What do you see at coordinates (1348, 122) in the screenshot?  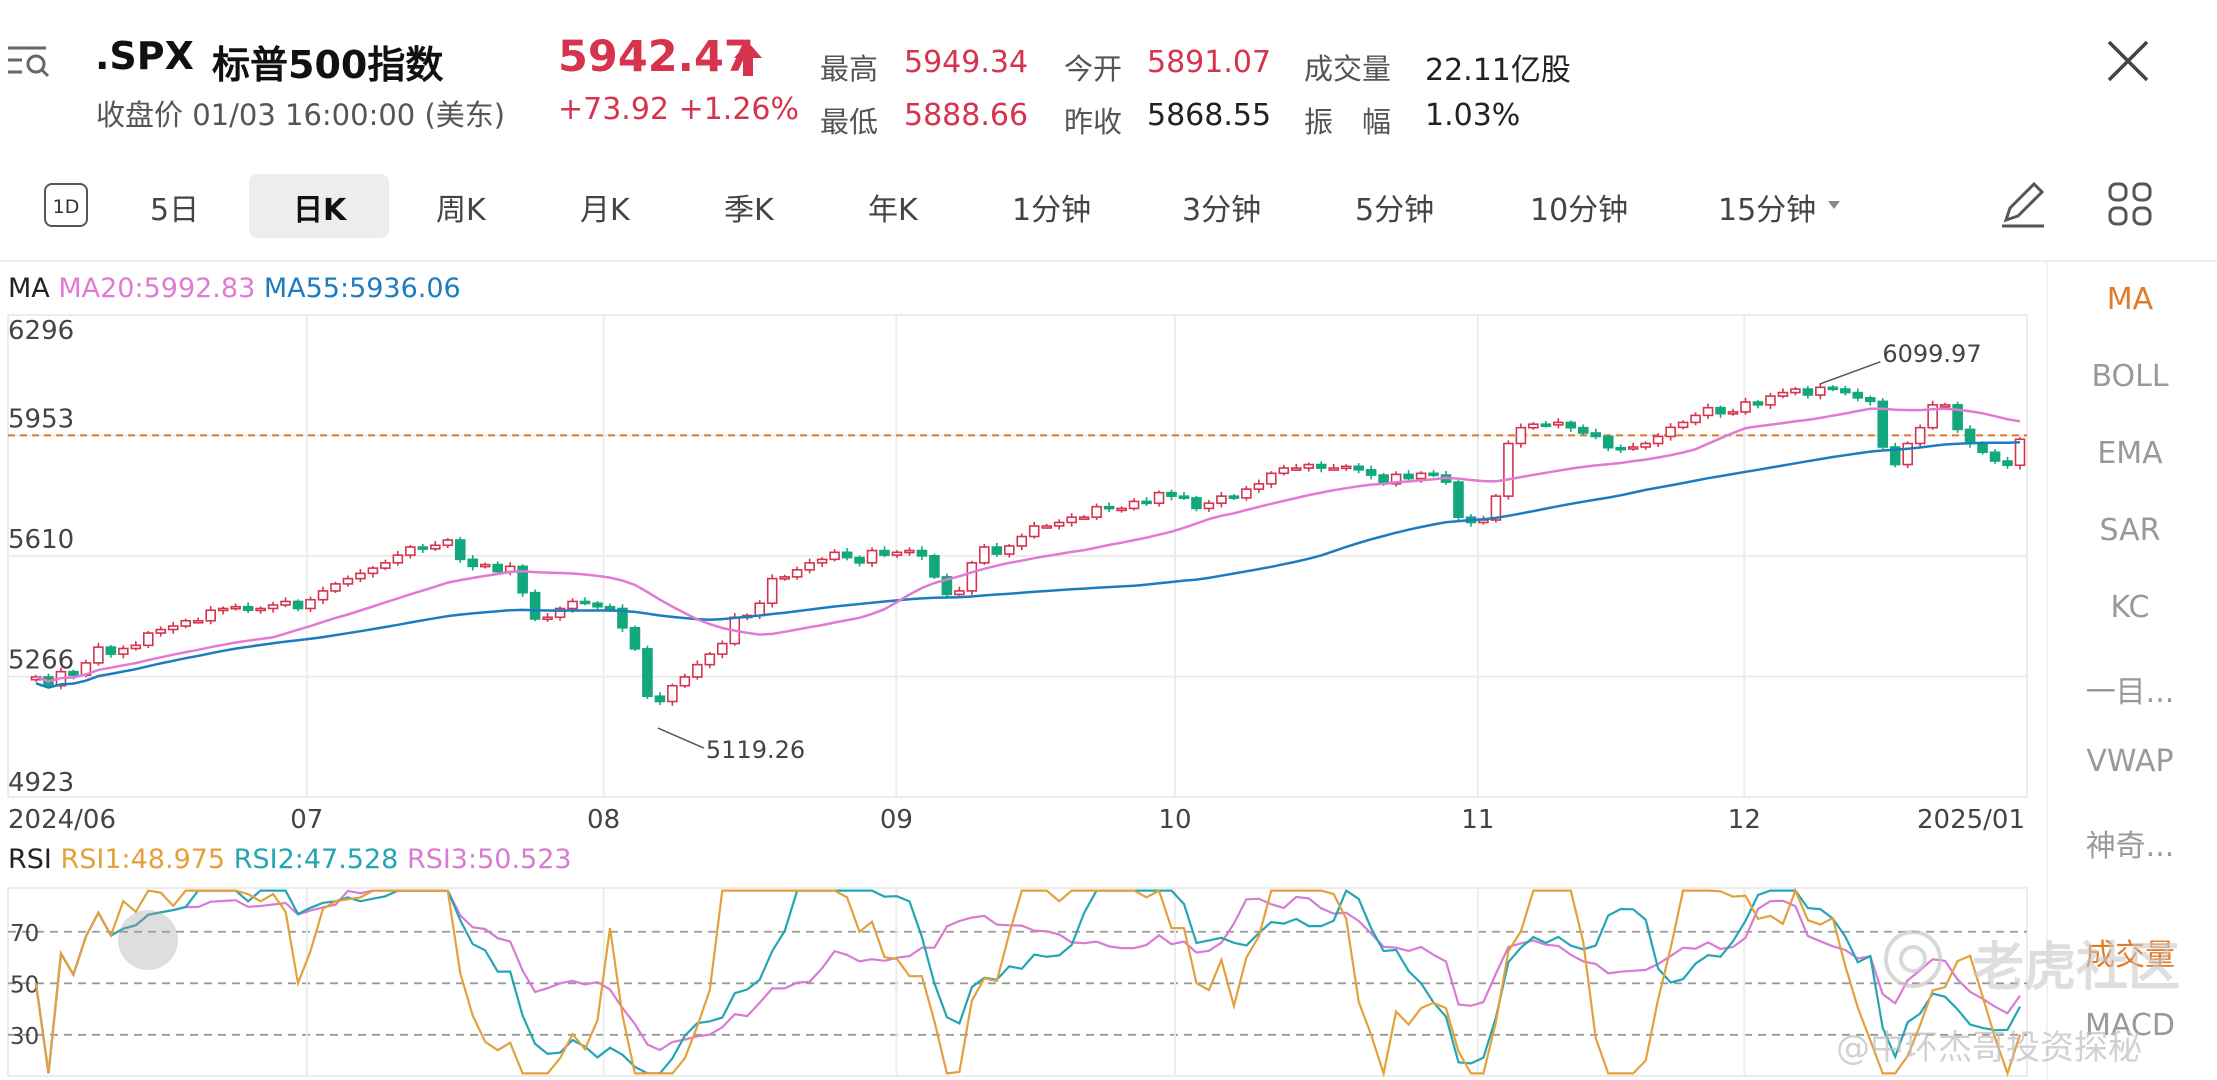 I see `amplitude-label: 振 幅` at bounding box center [1348, 122].